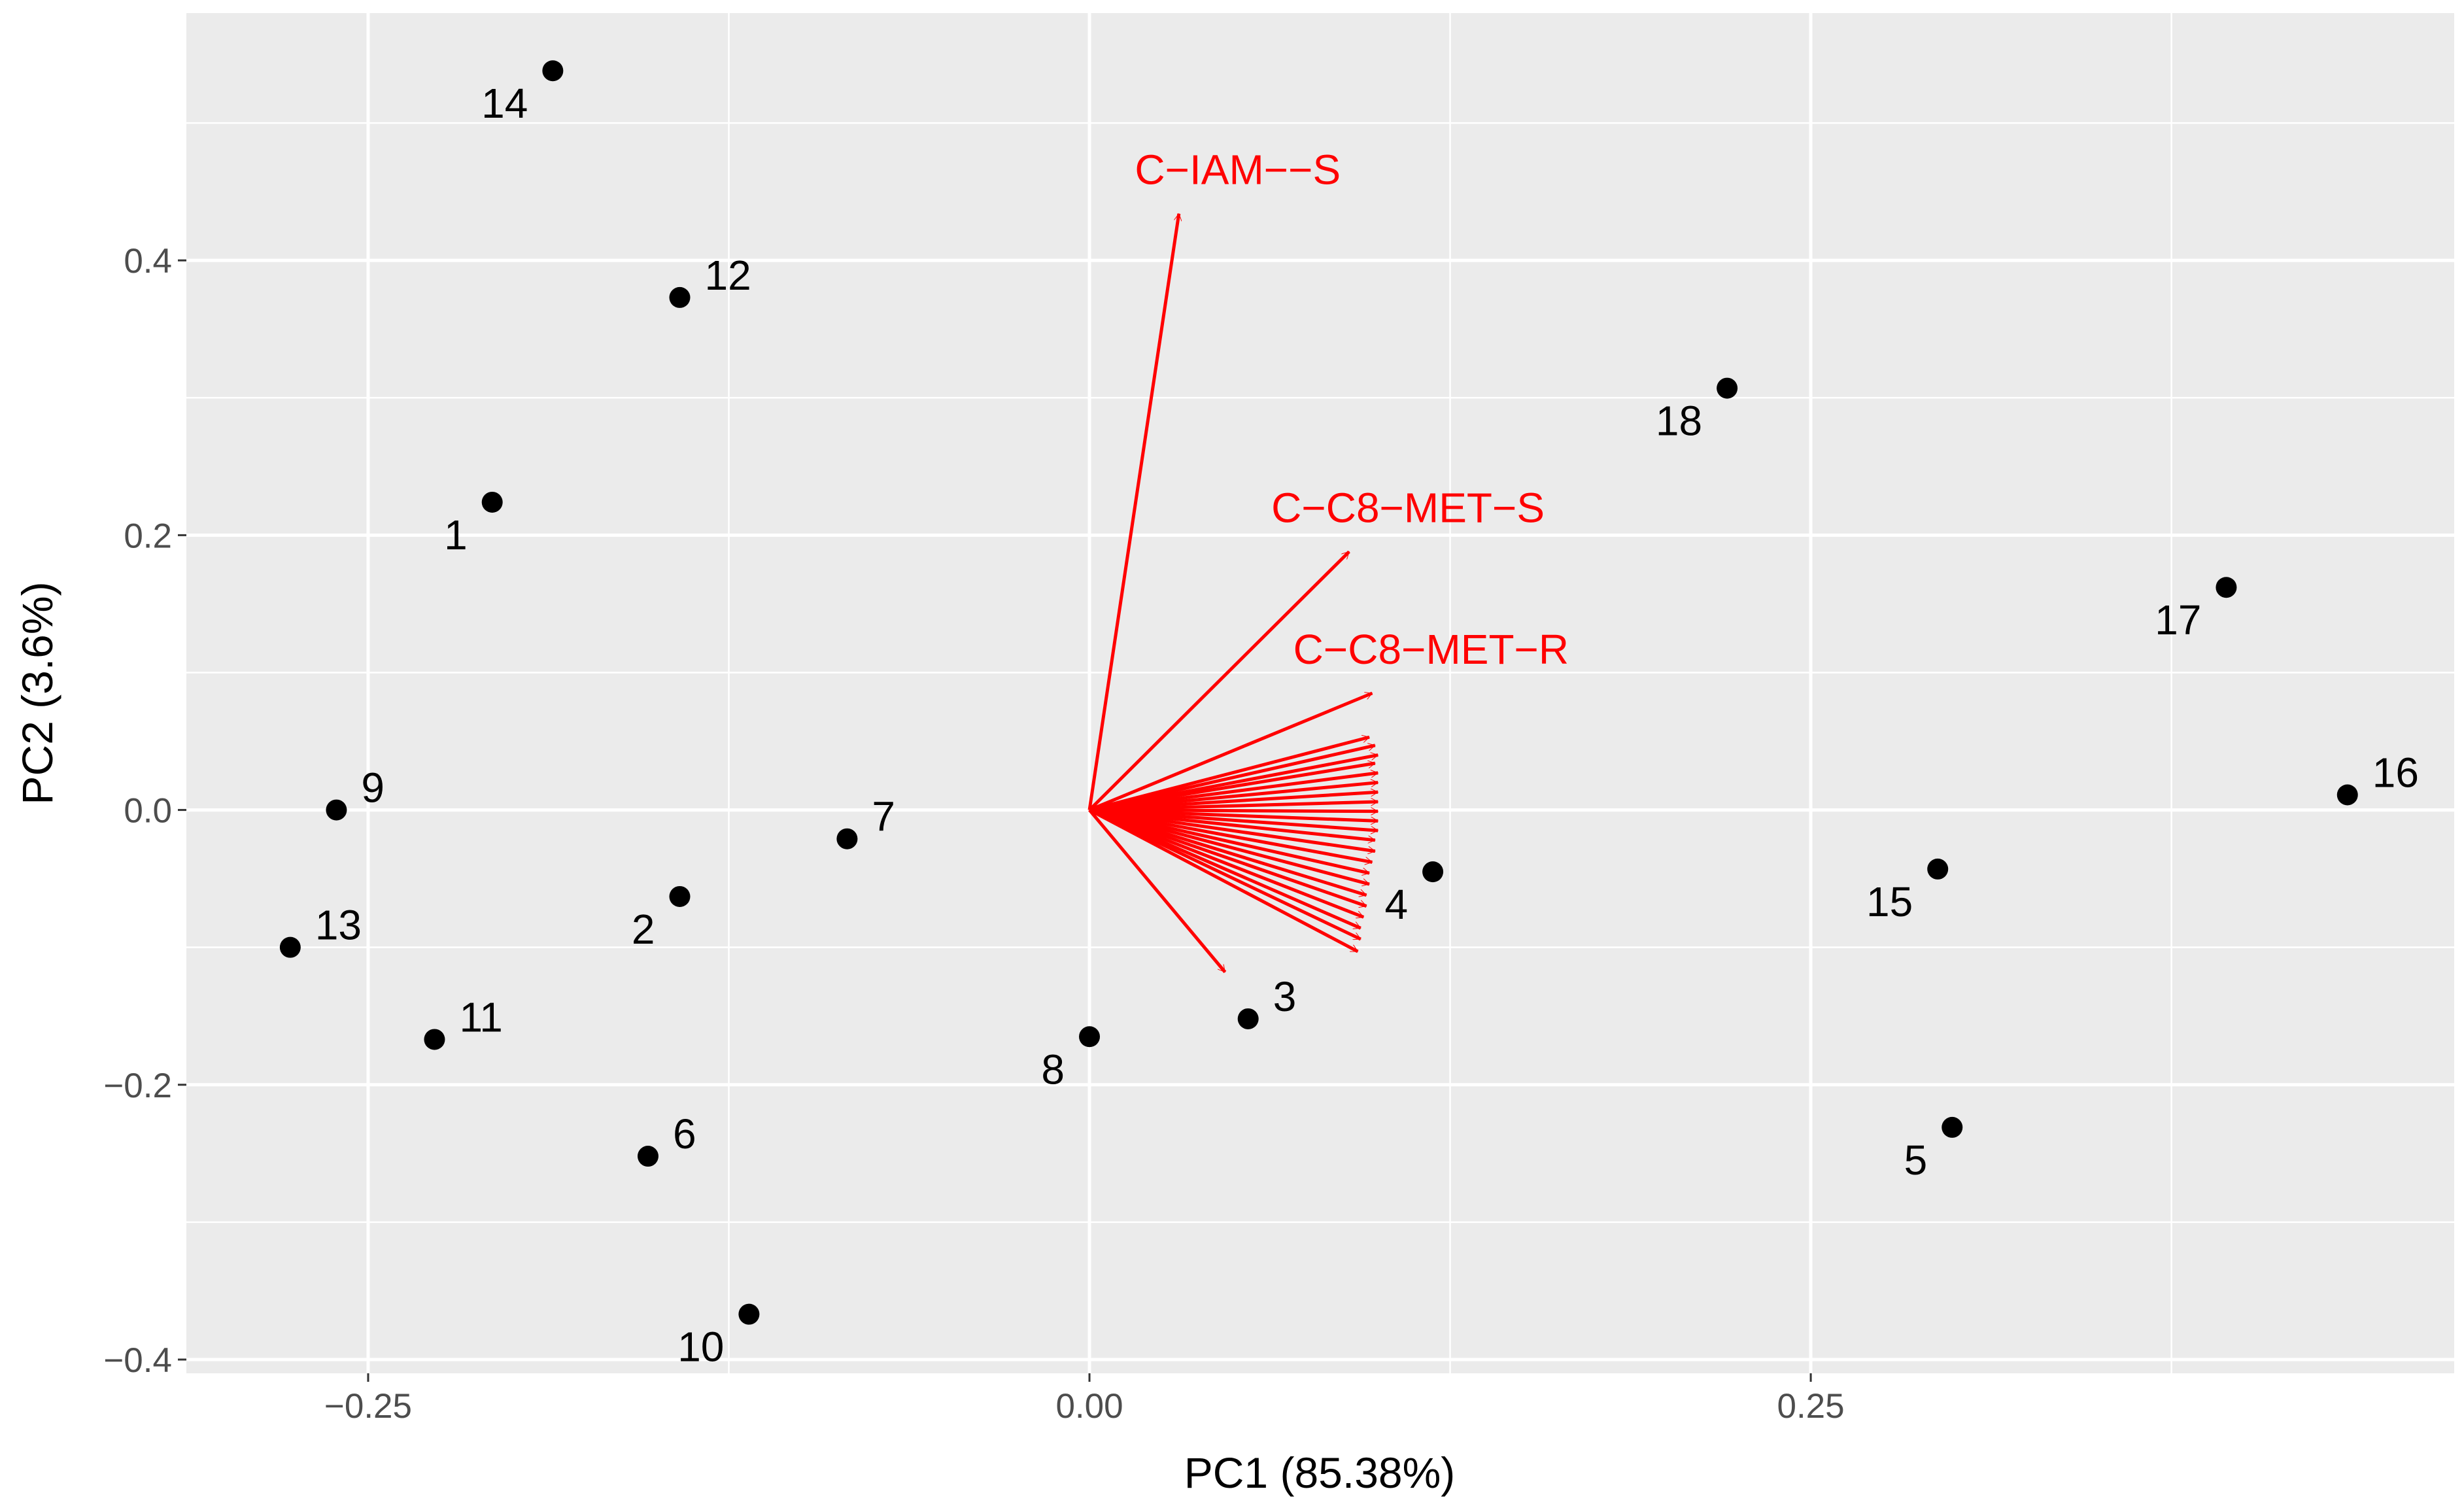  I want to click on x-tick-label: −0.25, so click(368, 1406).